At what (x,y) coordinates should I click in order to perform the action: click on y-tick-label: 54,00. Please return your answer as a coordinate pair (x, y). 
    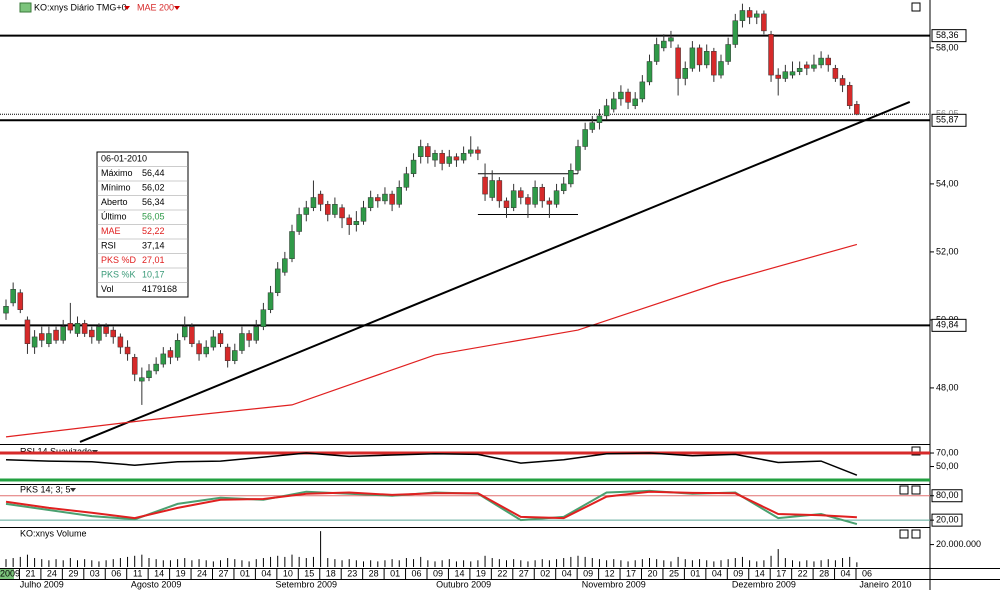
    Looking at the image, I should click on (947, 183).